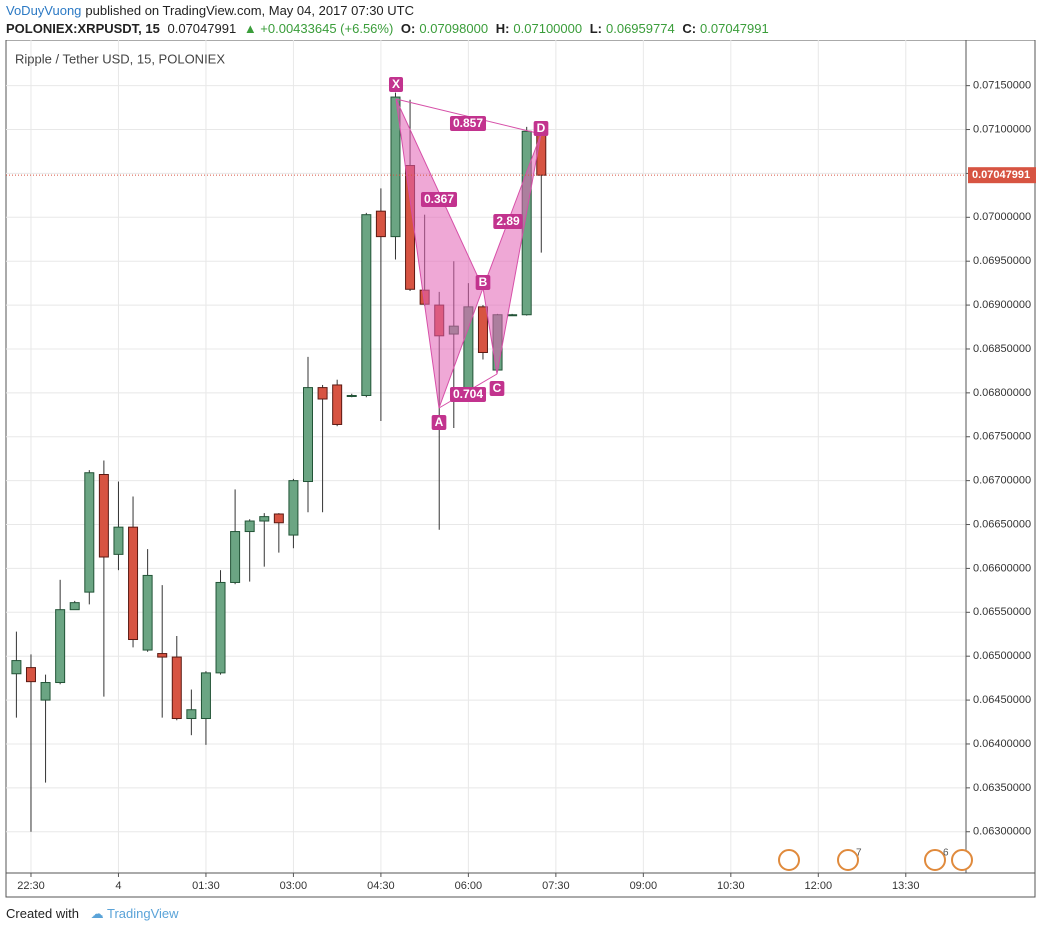 The width and height of the screenshot is (1041, 932). What do you see at coordinates (946, 853) in the screenshot?
I see `event-count: 6` at bounding box center [946, 853].